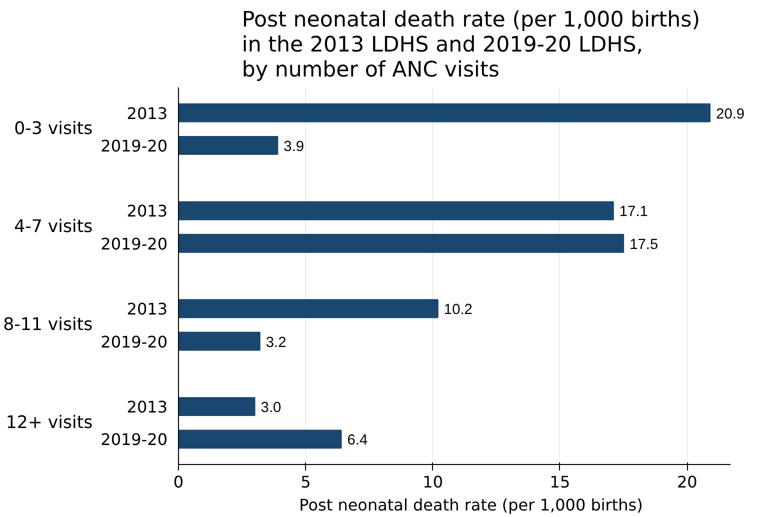 This screenshot has height=517, width=773. What do you see at coordinates (687, 482) in the screenshot?
I see `x-tick-label: 20` at bounding box center [687, 482].